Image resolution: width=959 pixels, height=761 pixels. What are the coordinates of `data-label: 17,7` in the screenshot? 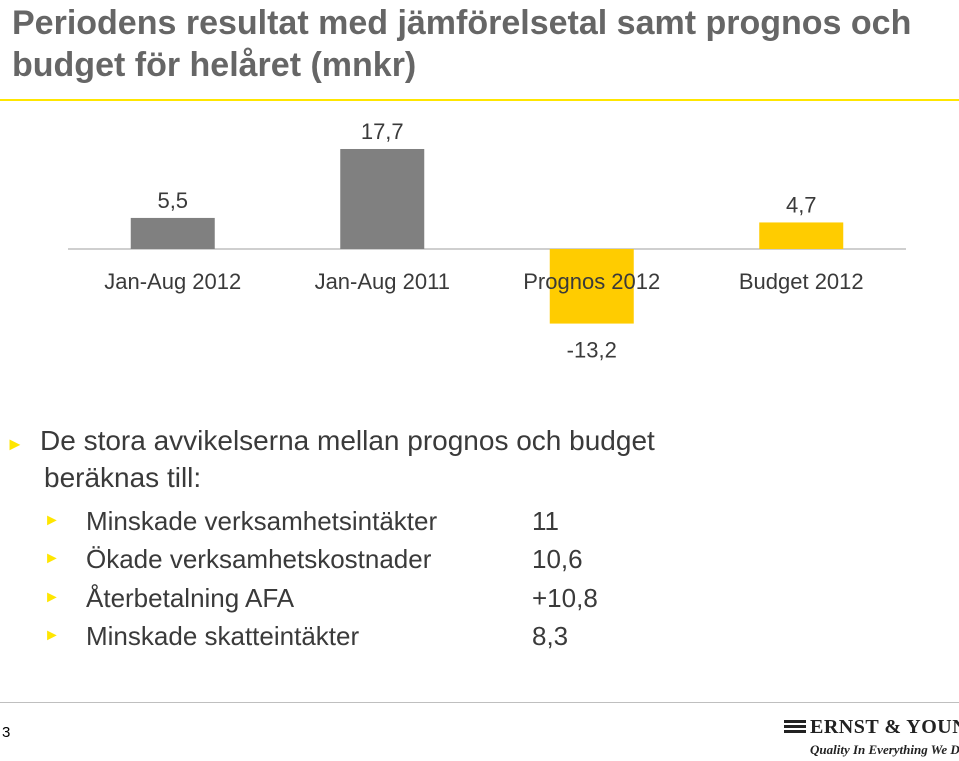 It's located at (382, 131).